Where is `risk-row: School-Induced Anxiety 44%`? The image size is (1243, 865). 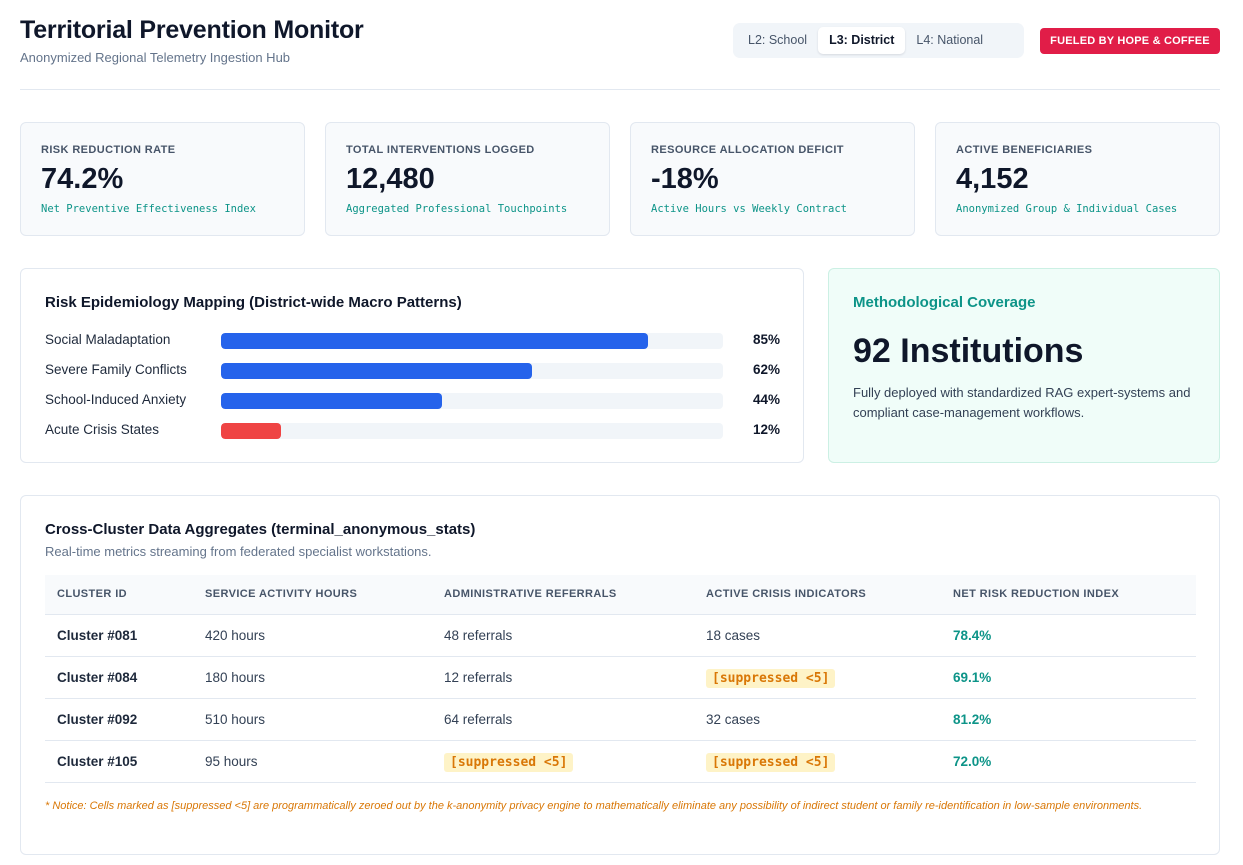 risk-row: School-Induced Anxiety 44% is located at coordinates (412, 401).